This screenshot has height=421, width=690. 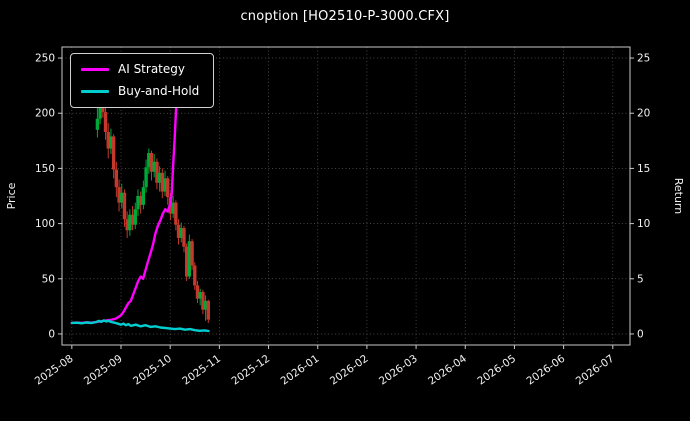 What do you see at coordinates (95, 69) in the screenshot?
I see `ai-strategy-swatch` at bounding box center [95, 69].